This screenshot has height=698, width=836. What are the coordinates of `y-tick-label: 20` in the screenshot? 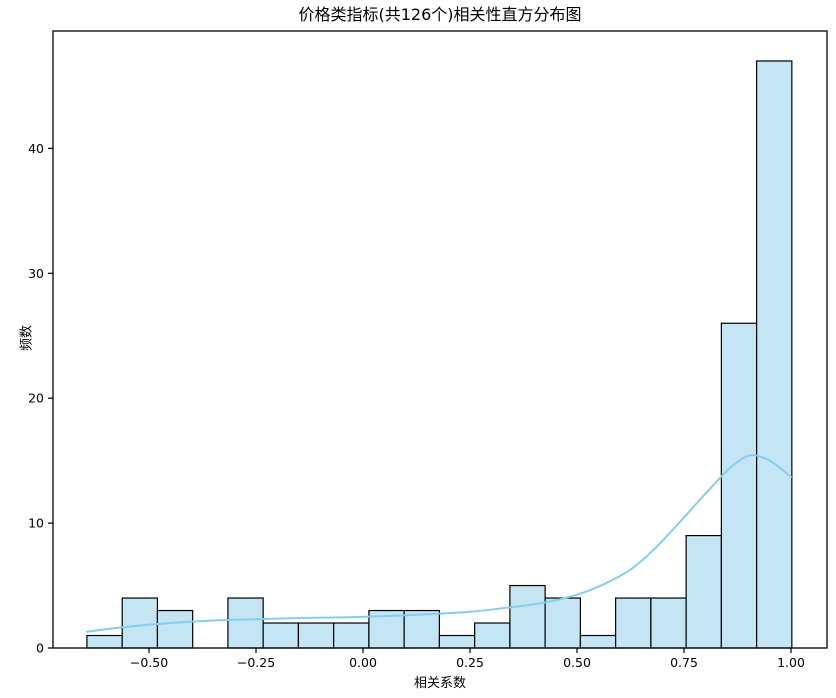 It's located at (36, 398).